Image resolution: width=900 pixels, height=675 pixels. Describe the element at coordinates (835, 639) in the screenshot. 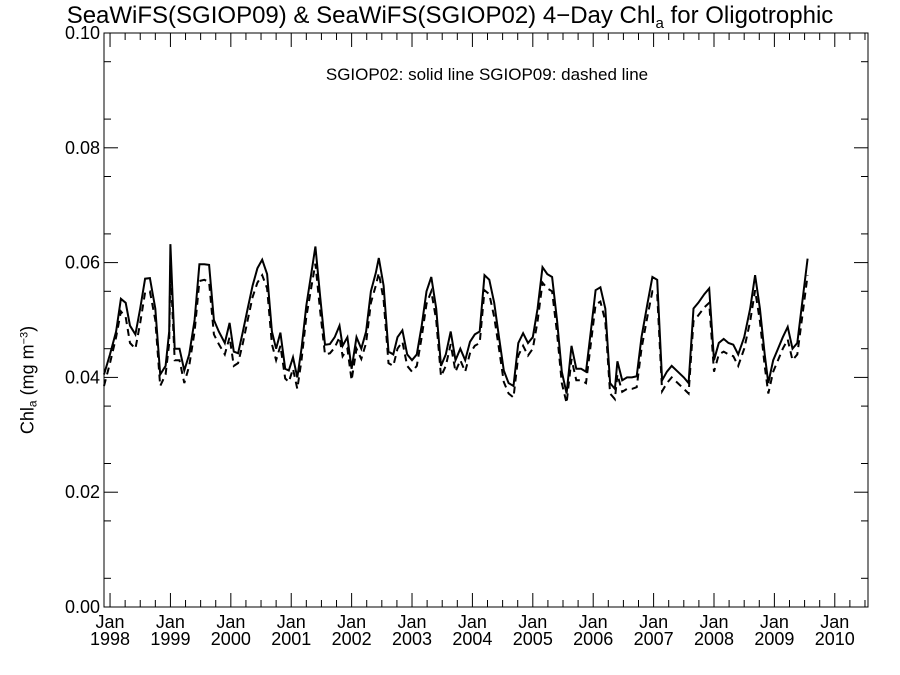

I see `x-tick-label-year: 2010` at that location.